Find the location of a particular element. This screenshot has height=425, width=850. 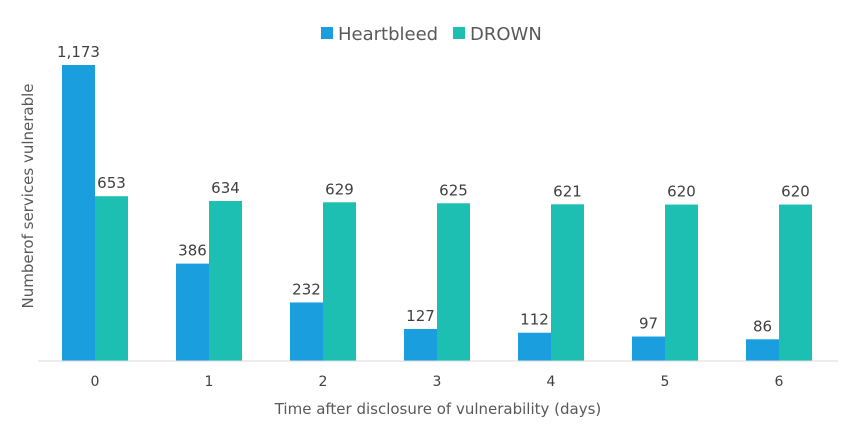

value-label-heartbleed-day-6: 86 is located at coordinates (762, 326).